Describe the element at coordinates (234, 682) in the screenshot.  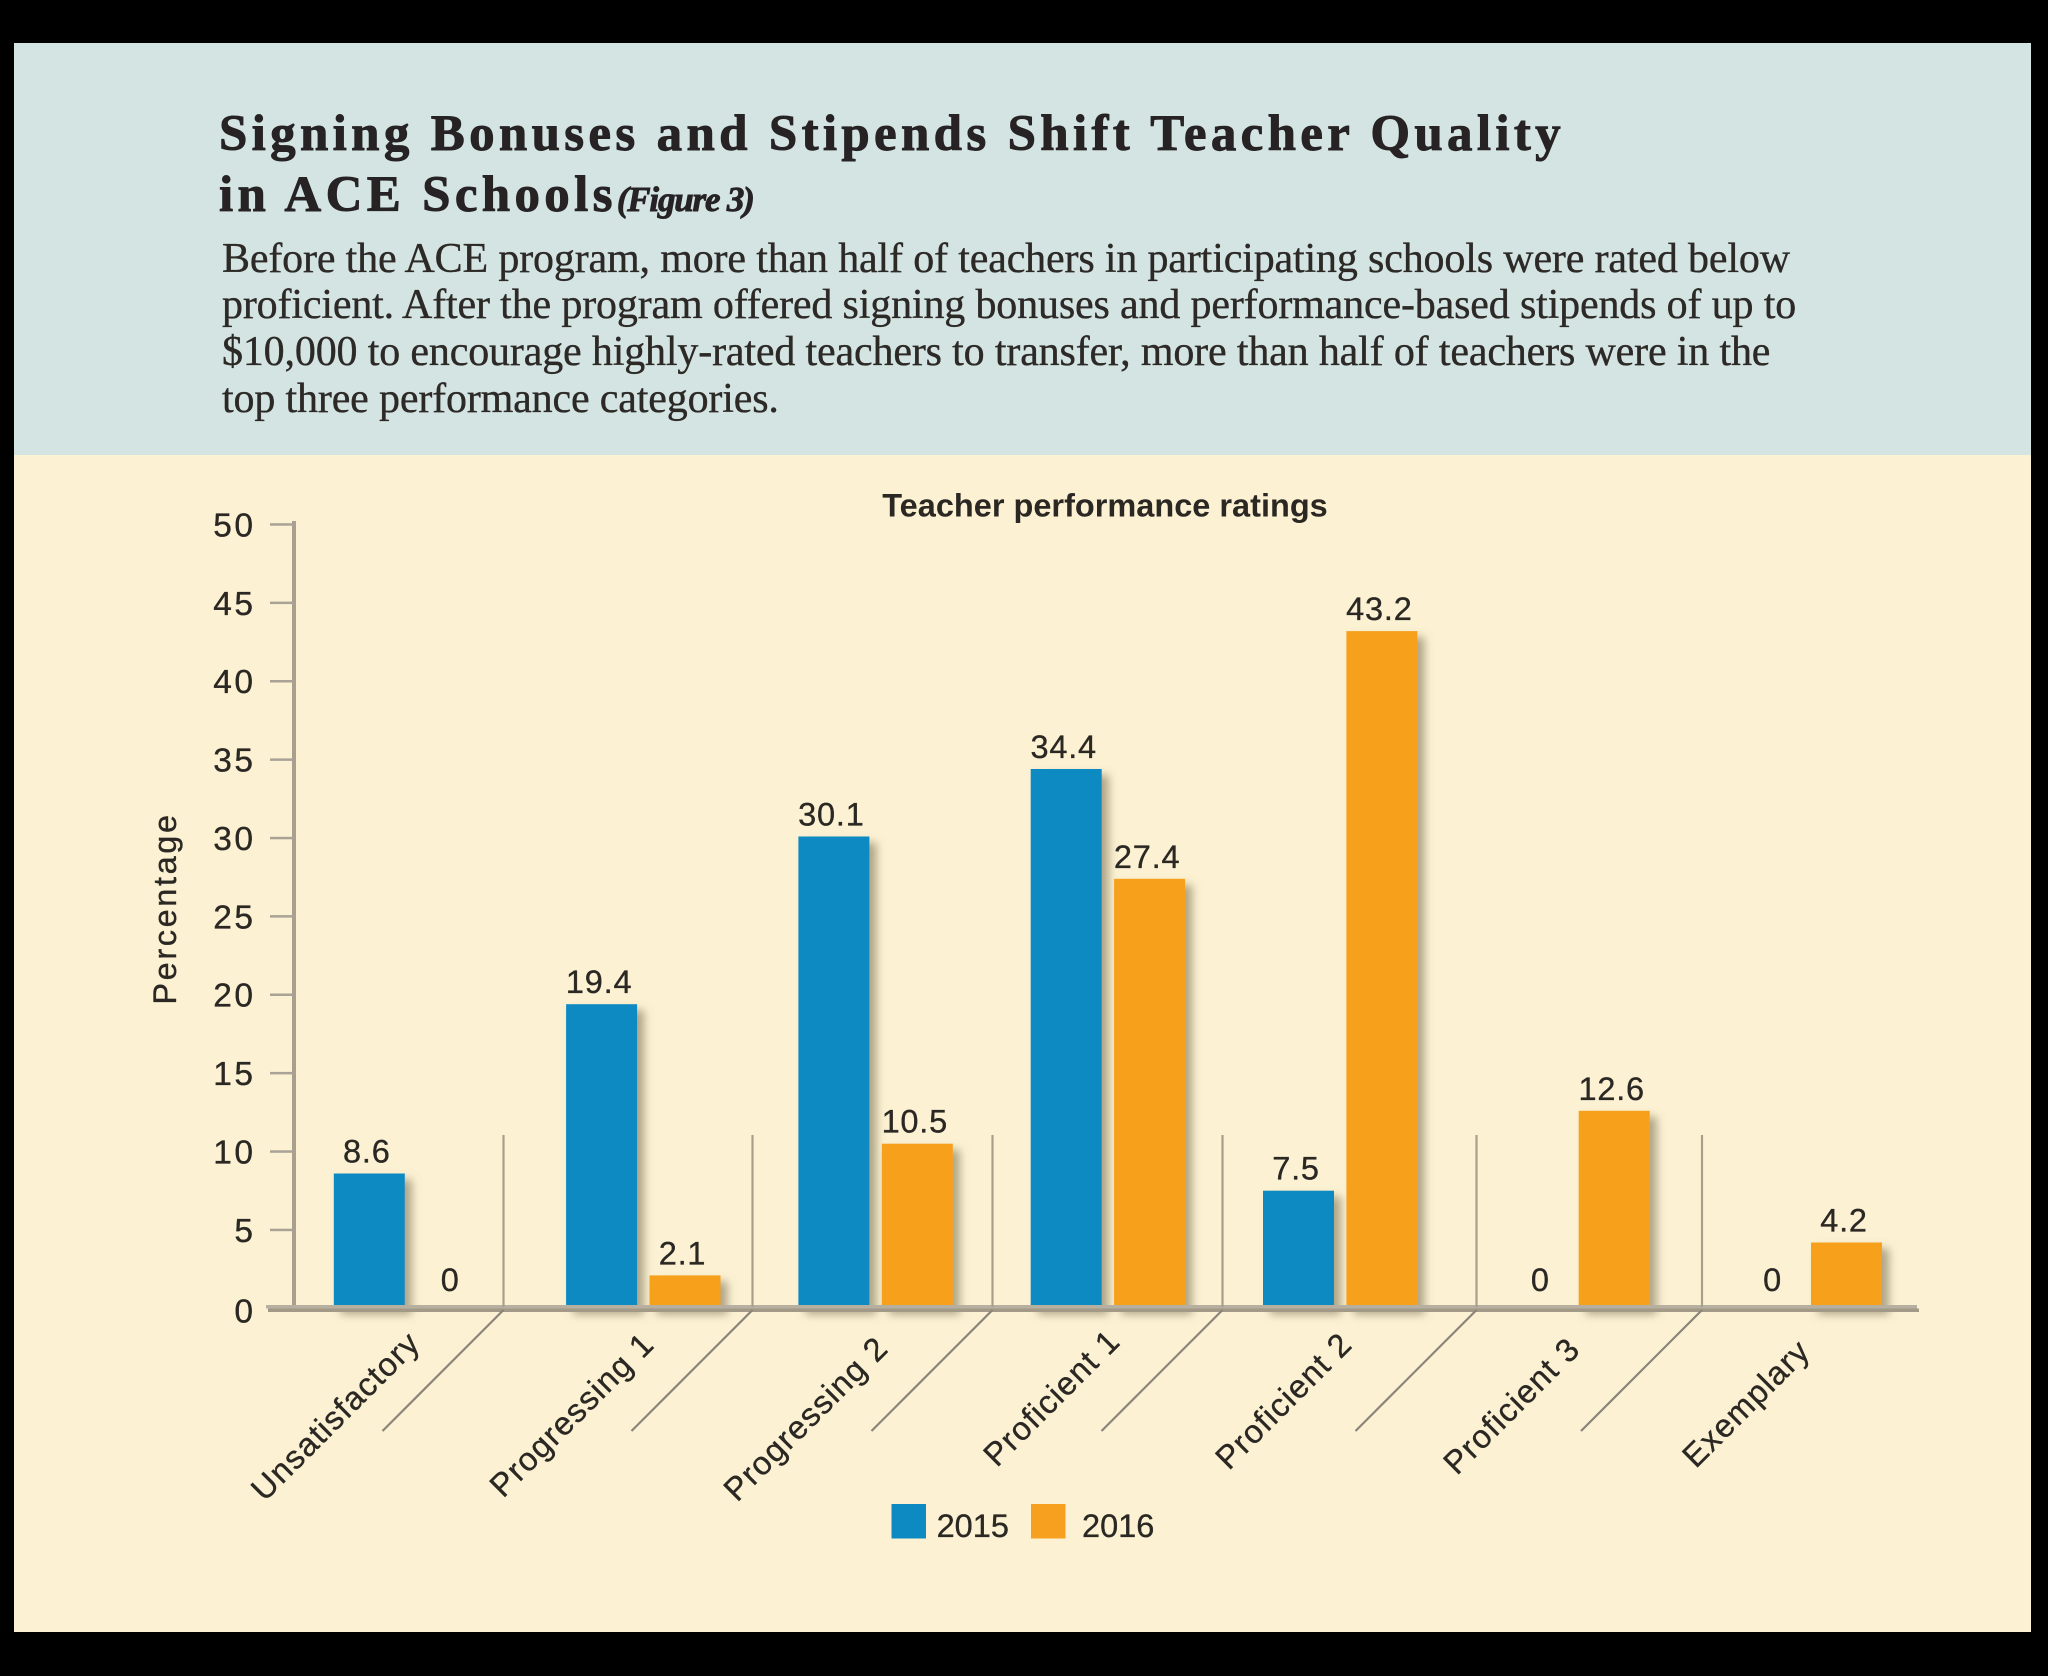
I see `svg-text: 40` at that location.